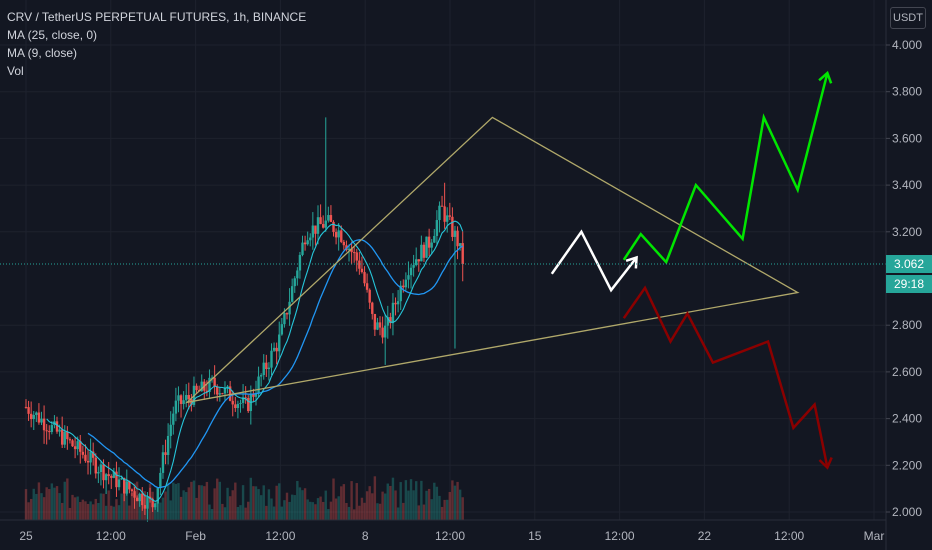 This screenshot has width=932, height=550. I want to click on y-tick-label: 2.400, so click(907, 419).